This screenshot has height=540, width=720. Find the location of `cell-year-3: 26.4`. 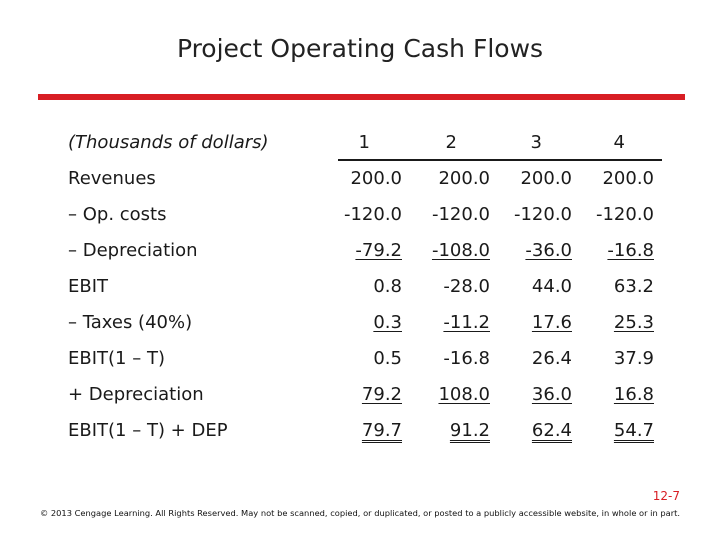

cell-year-3: 26.4 is located at coordinates (551, 358).